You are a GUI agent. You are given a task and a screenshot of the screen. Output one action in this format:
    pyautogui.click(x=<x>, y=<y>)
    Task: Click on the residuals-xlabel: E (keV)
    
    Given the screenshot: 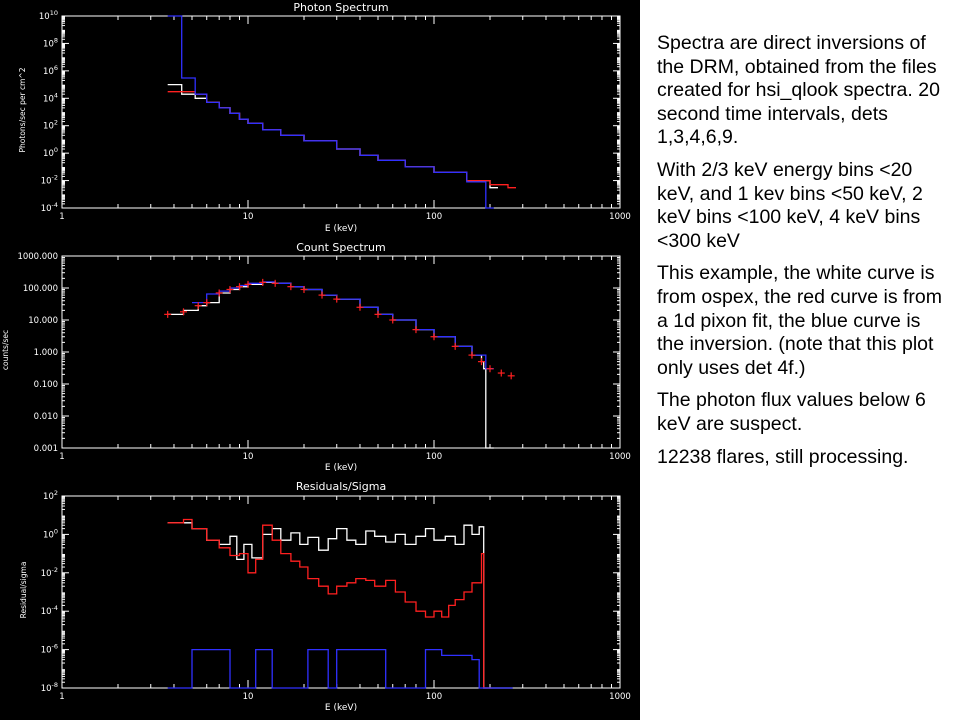 What is the action you would take?
    pyautogui.click(x=341, y=708)
    